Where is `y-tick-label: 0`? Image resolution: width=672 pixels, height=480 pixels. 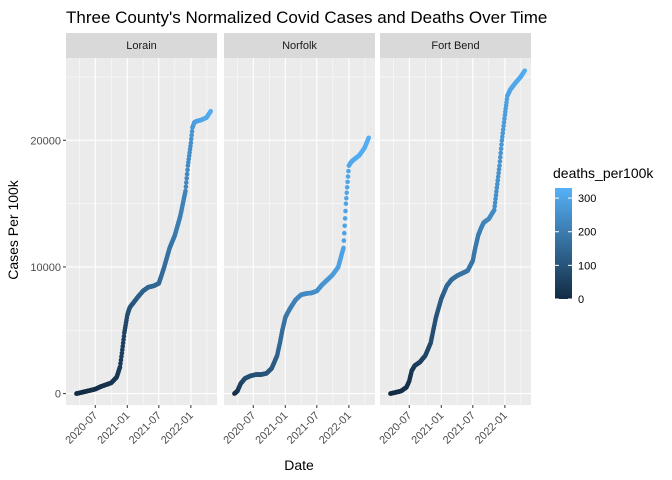
y-tick-label: 0 is located at coordinates (58, 395).